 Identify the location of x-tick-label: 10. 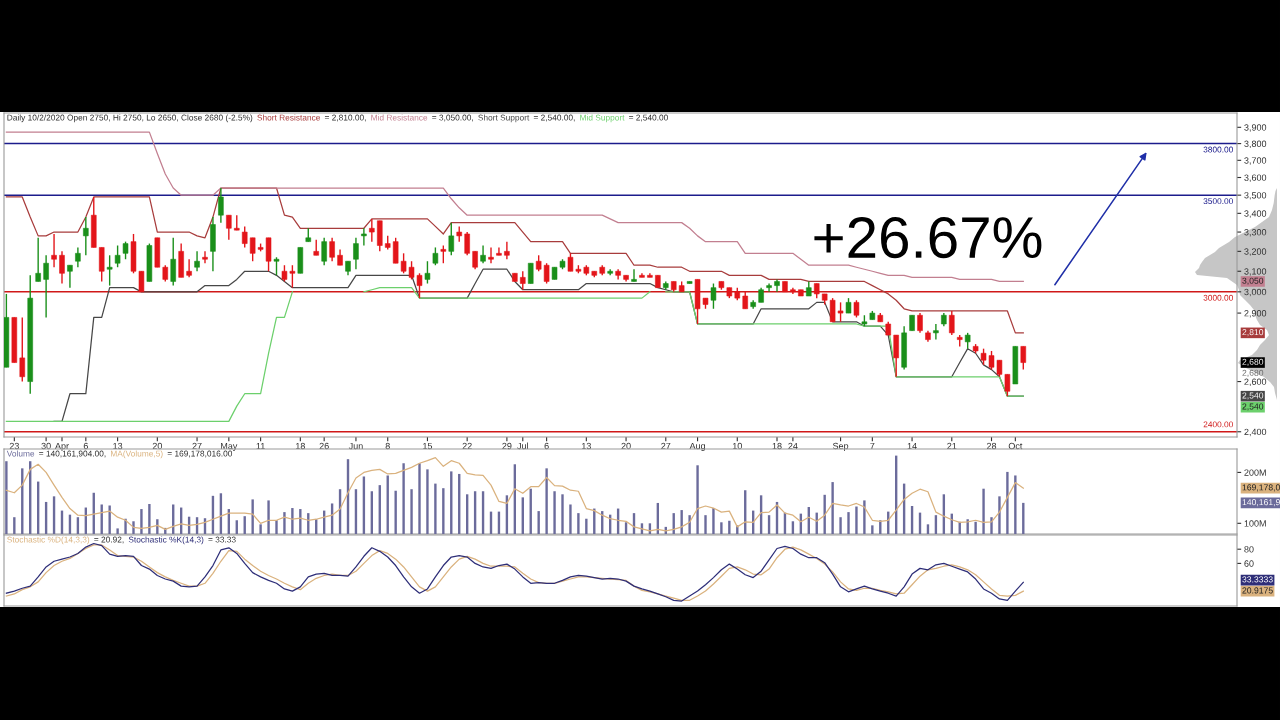
(737, 446).